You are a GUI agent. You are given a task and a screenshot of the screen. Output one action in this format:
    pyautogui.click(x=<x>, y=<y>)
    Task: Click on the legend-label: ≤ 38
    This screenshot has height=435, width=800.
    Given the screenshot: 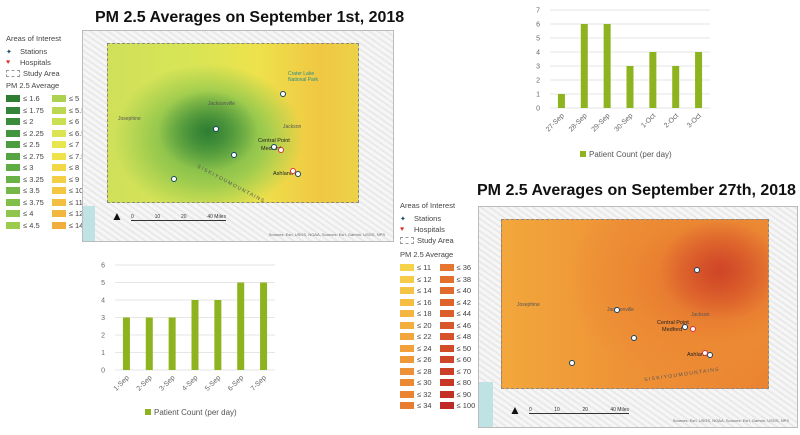 What is the action you would take?
    pyautogui.click(x=464, y=279)
    